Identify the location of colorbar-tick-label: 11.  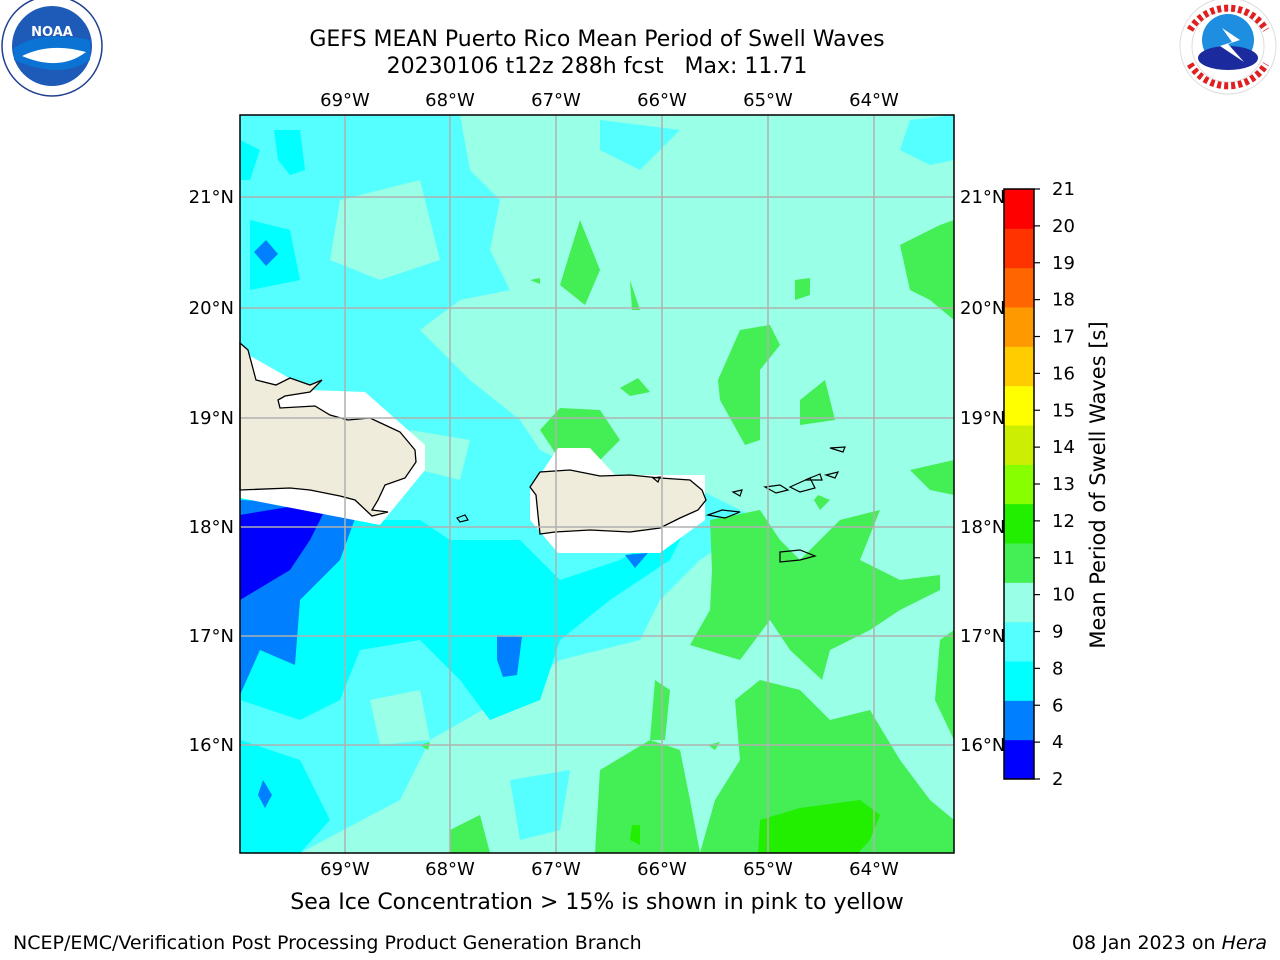
(1063, 558).